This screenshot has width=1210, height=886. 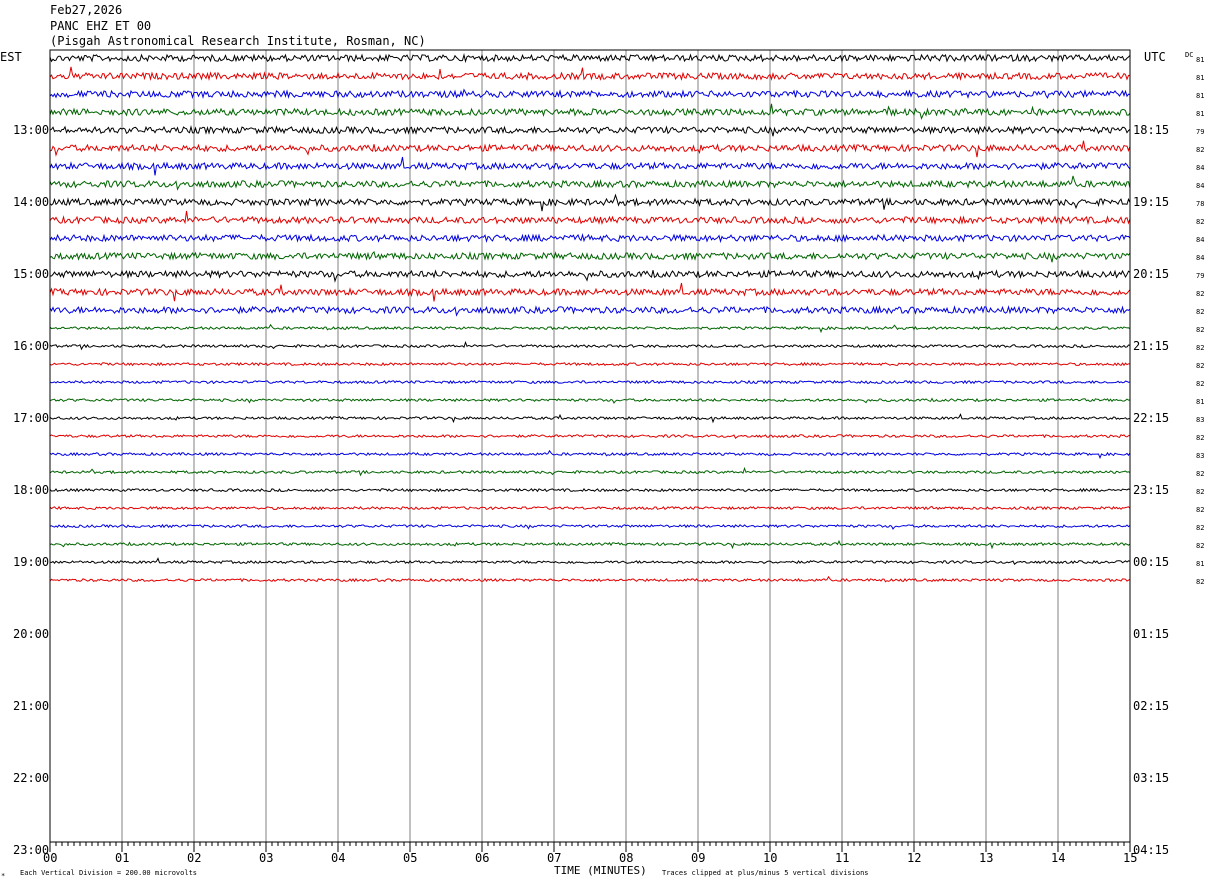 What do you see at coordinates (600, 870) in the screenshot?
I see `x-axis-title: TIME (MINUTES)` at bounding box center [600, 870].